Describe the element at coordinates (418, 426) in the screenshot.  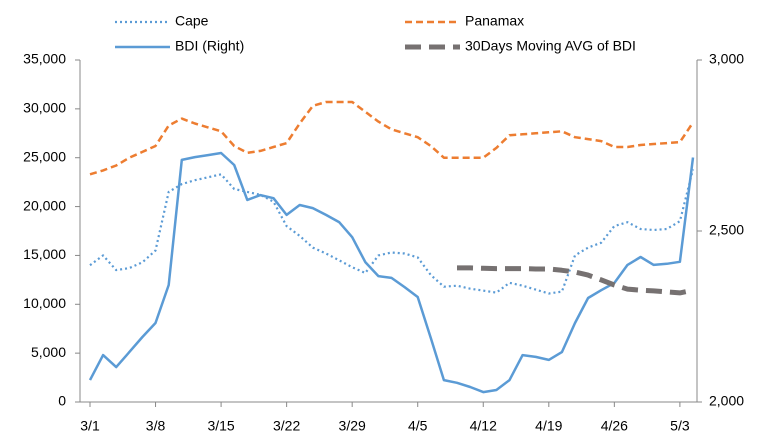
I see `x-tick-label: 4/5` at that location.